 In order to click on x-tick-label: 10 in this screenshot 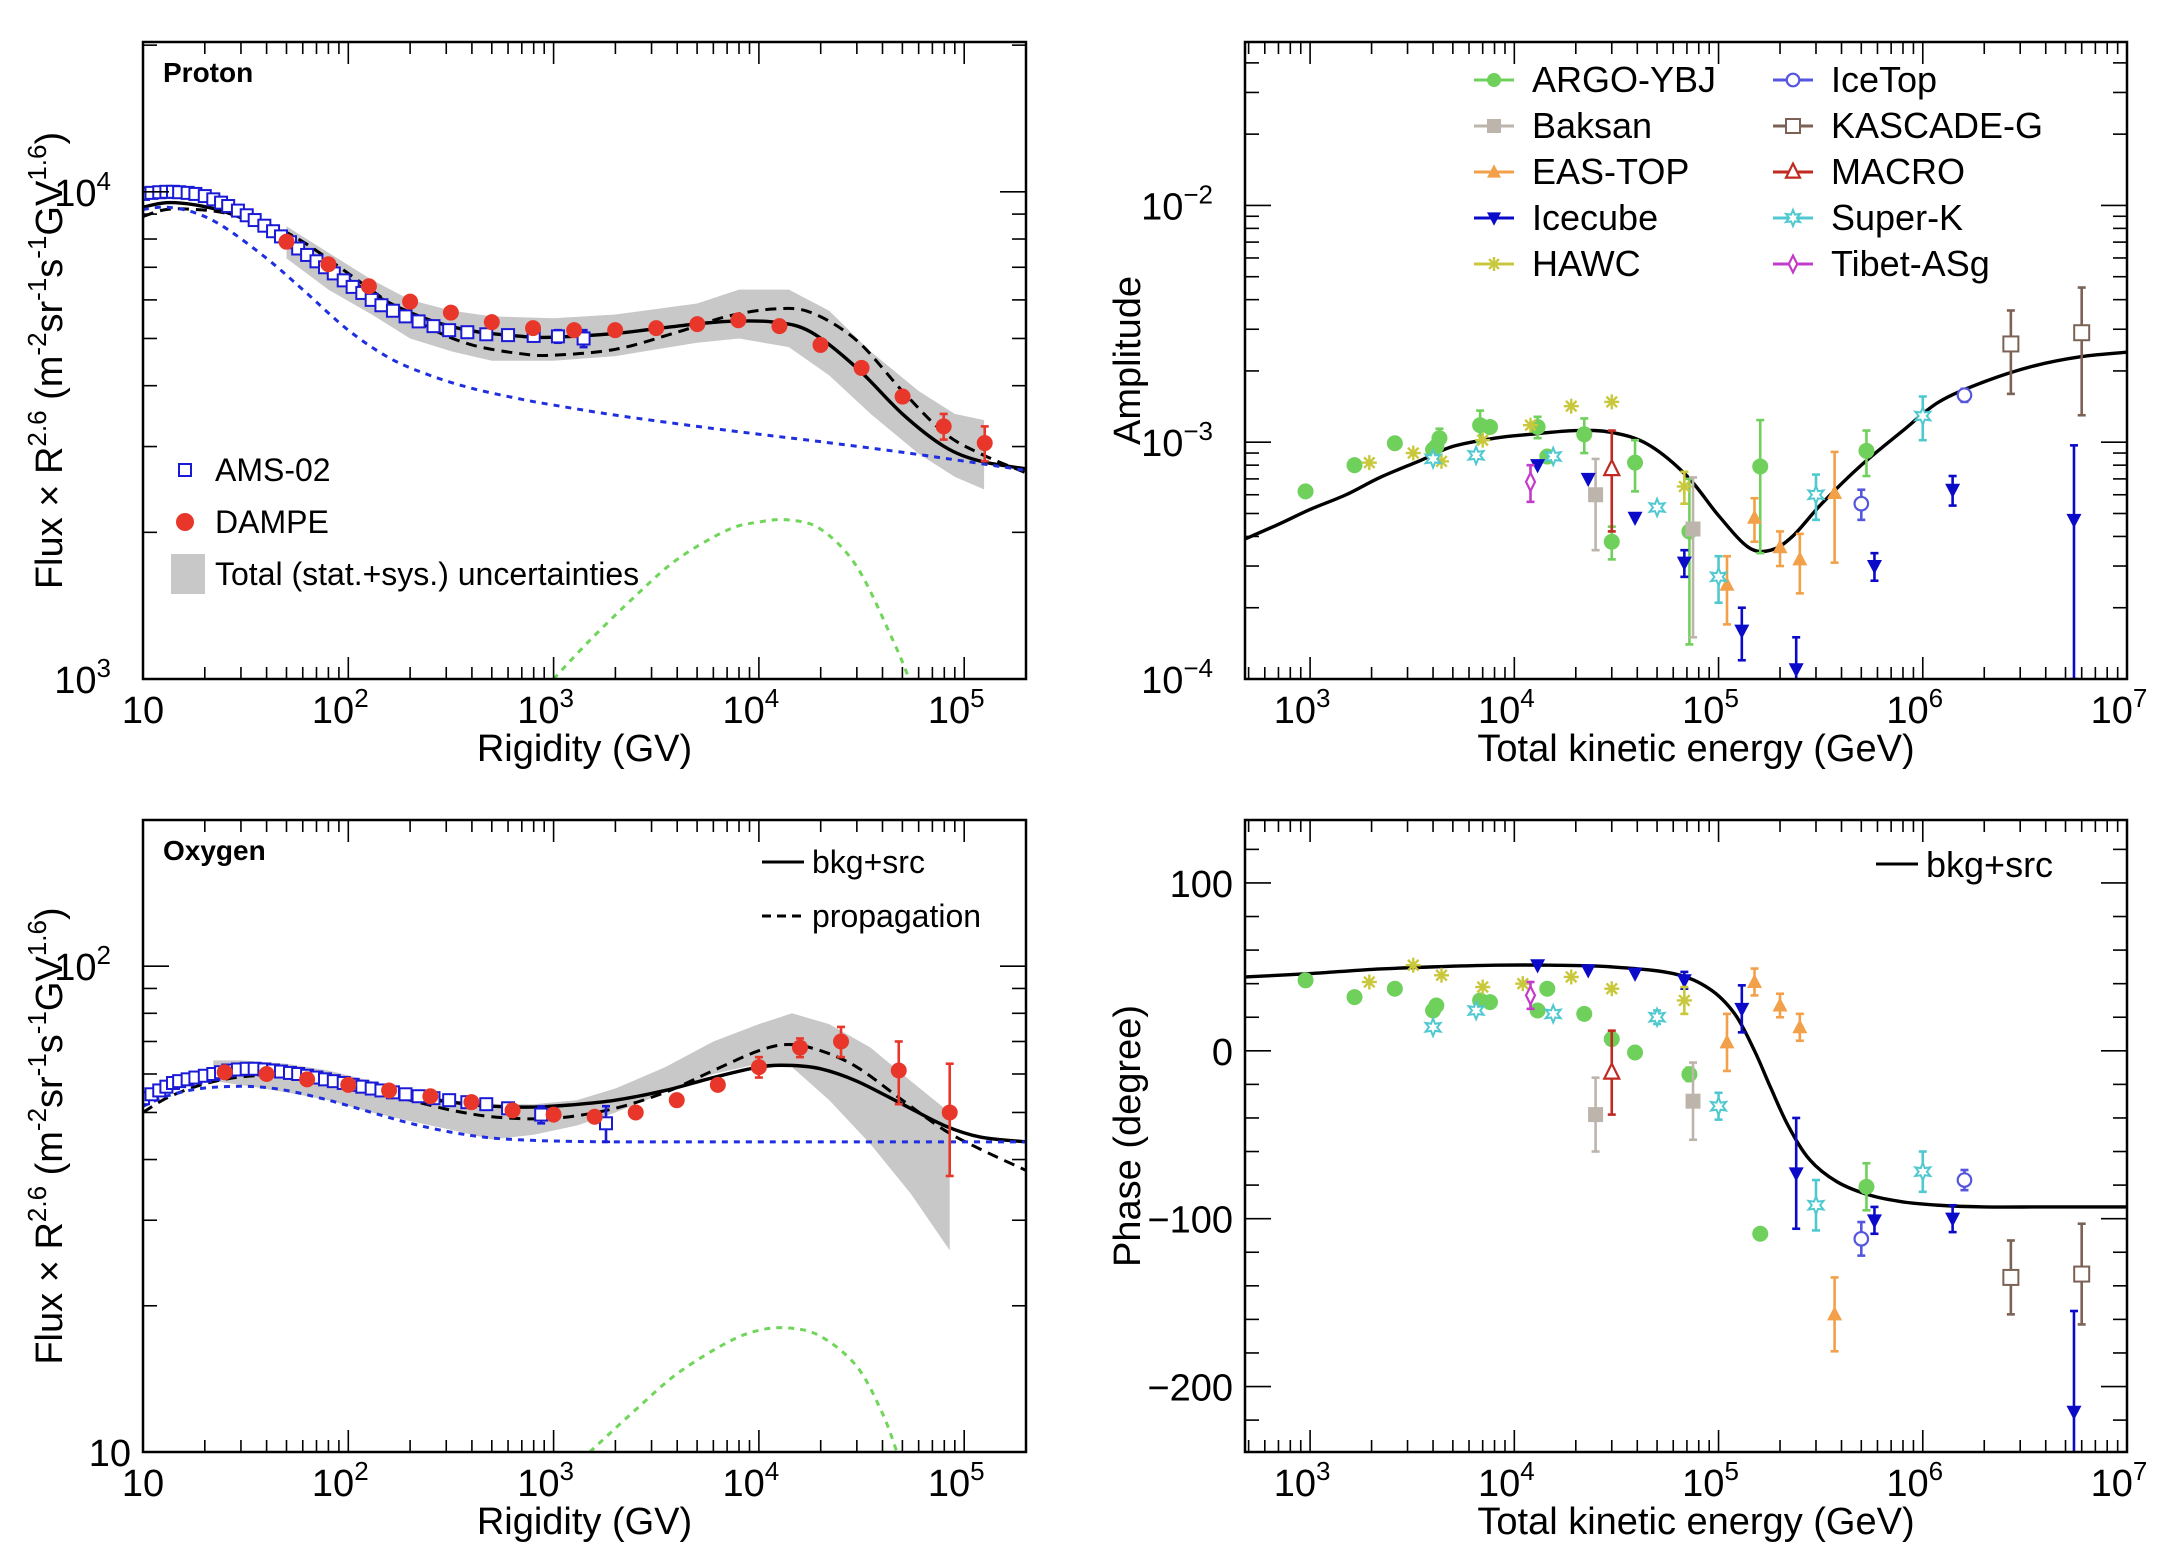, I will do `click(143, 711)`.